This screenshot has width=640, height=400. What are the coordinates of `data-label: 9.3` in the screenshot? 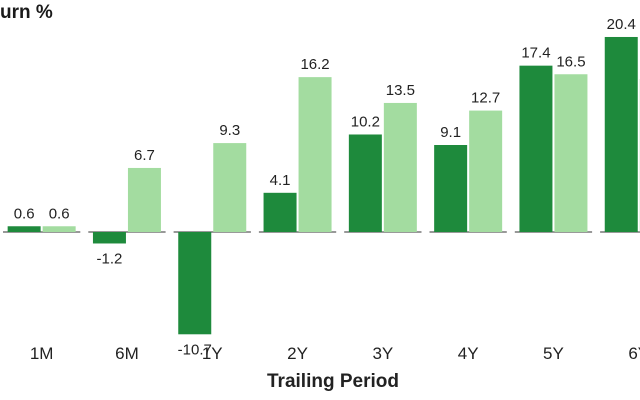 It's located at (229, 130).